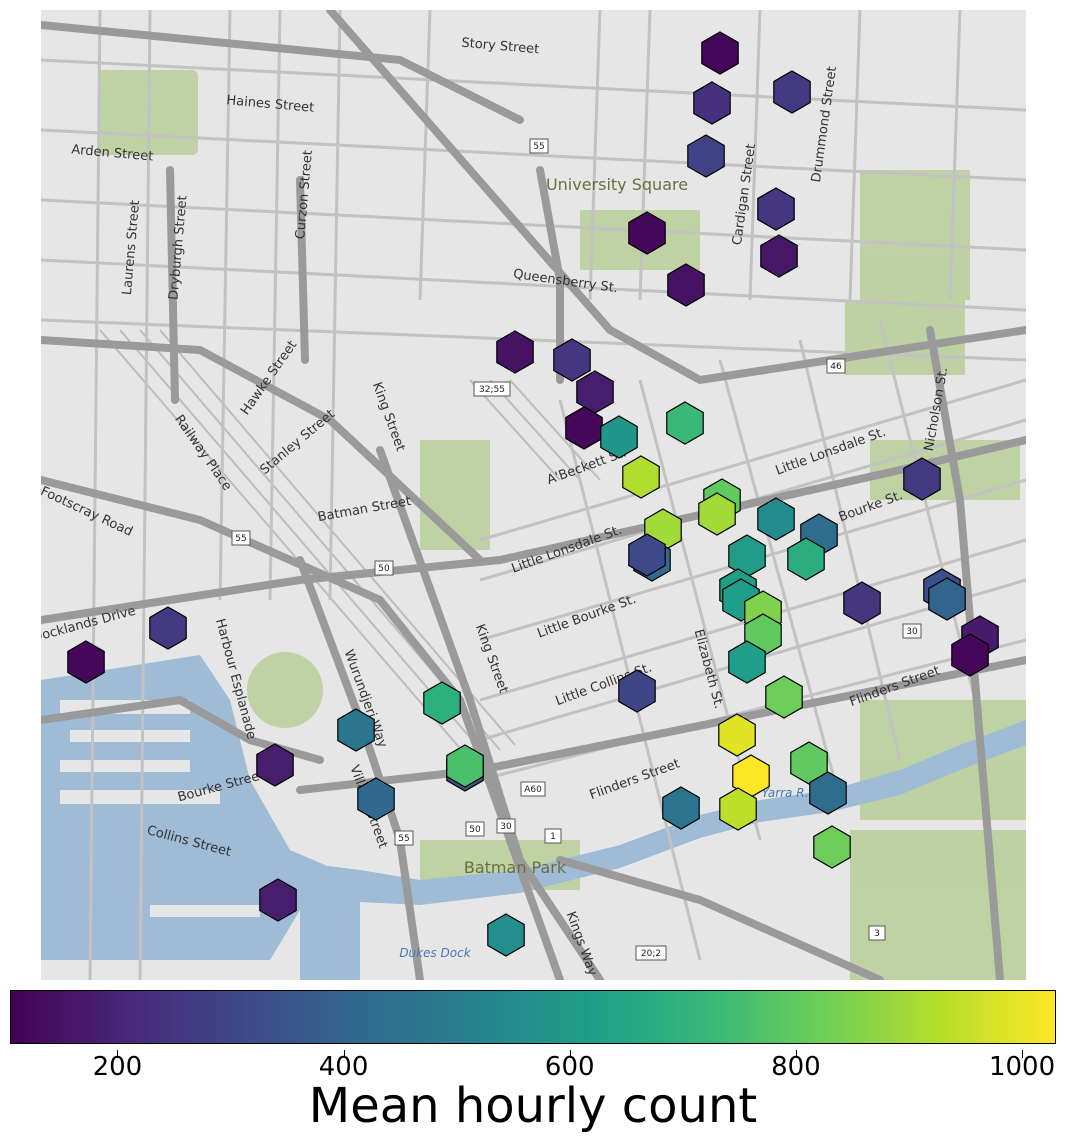 The width and height of the screenshot is (1066, 1144). I want to click on route-shield-label: 3, so click(877, 934).